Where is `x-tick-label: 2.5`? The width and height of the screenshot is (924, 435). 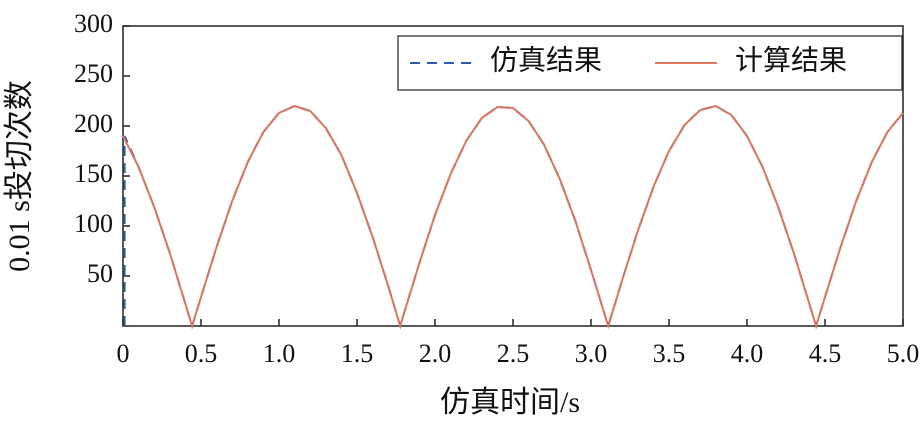
x-tick-label: 2.5 is located at coordinates (513, 353).